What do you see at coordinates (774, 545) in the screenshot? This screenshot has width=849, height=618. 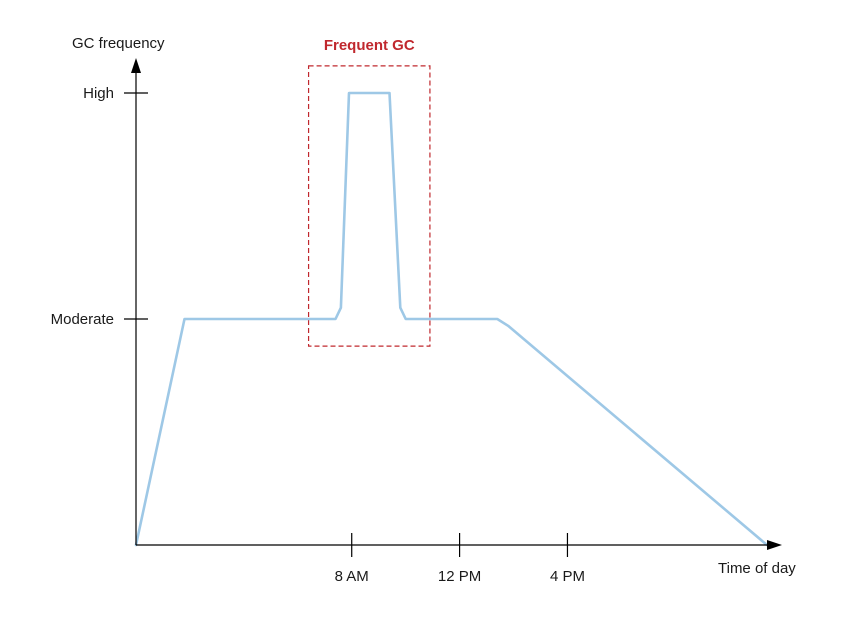 I see `x-axis-arrow` at bounding box center [774, 545].